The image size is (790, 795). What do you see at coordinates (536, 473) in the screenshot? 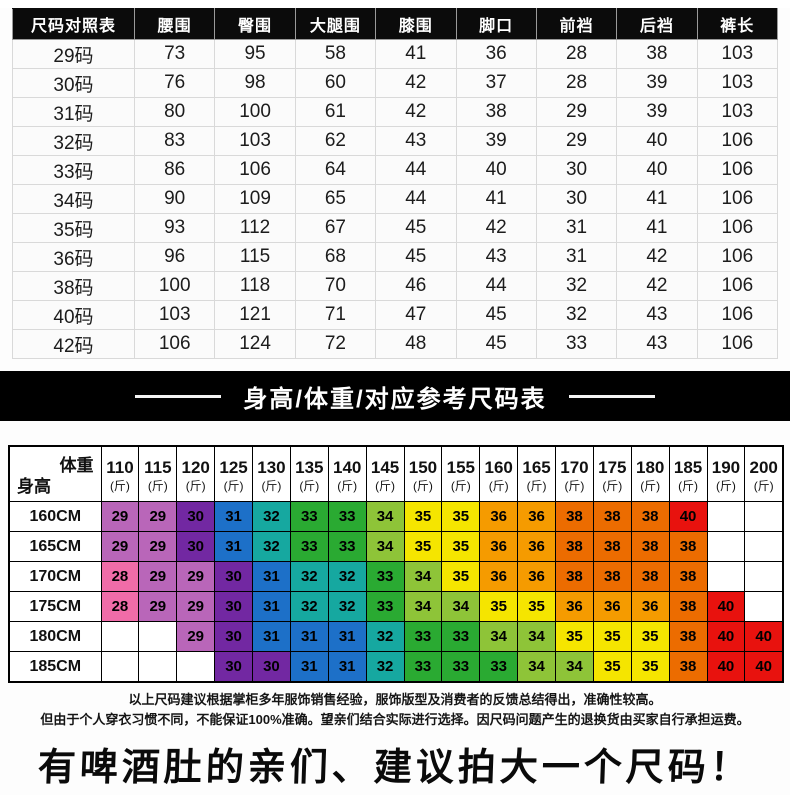
I see `weight-column-header: 165 (斤)` at bounding box center [536, 473].